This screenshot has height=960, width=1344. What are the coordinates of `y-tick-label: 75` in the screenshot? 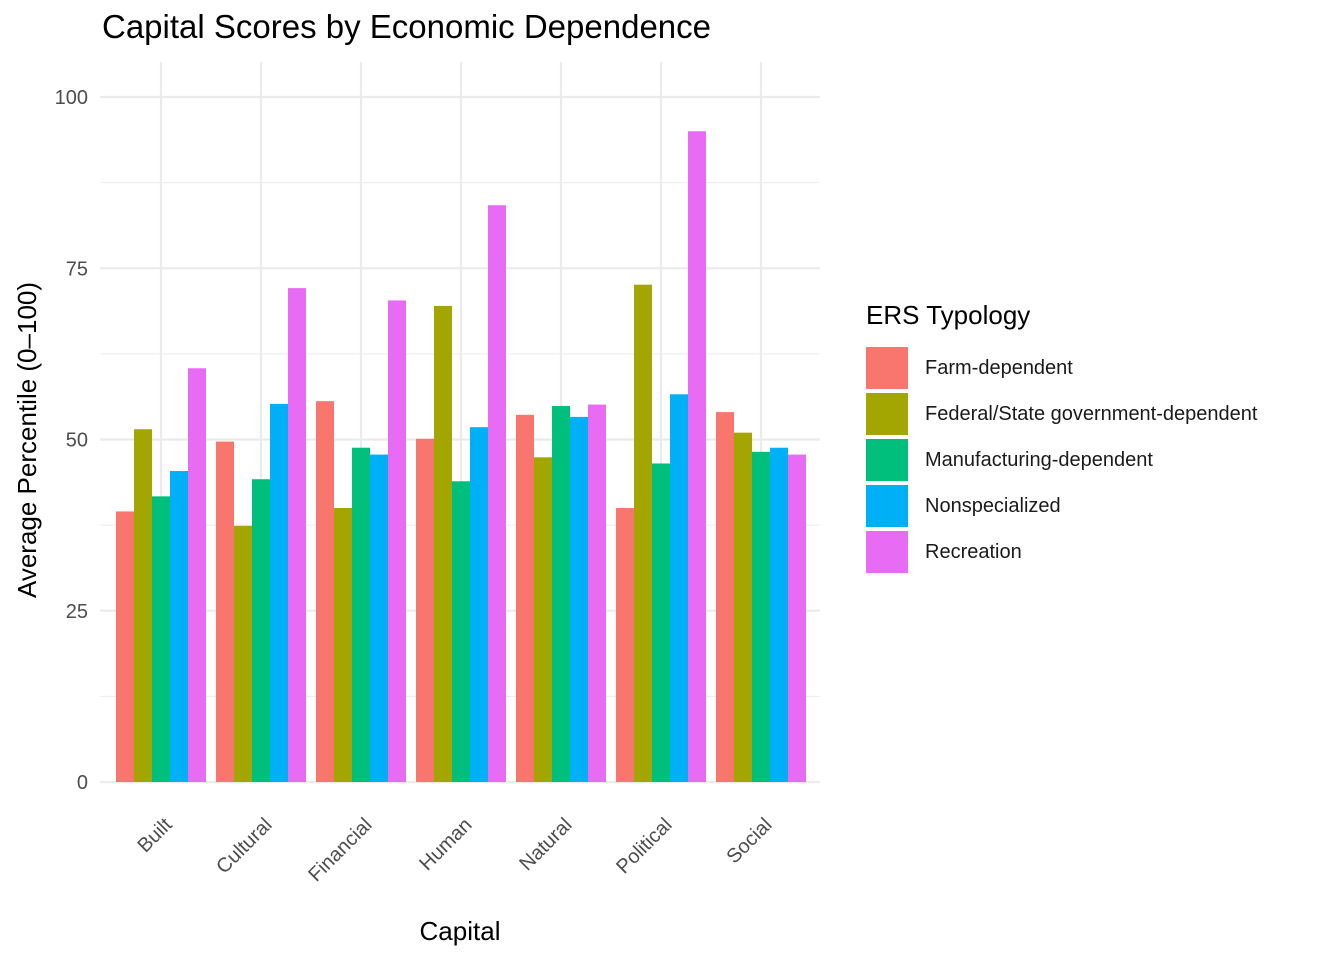 It's located at (77, 269).